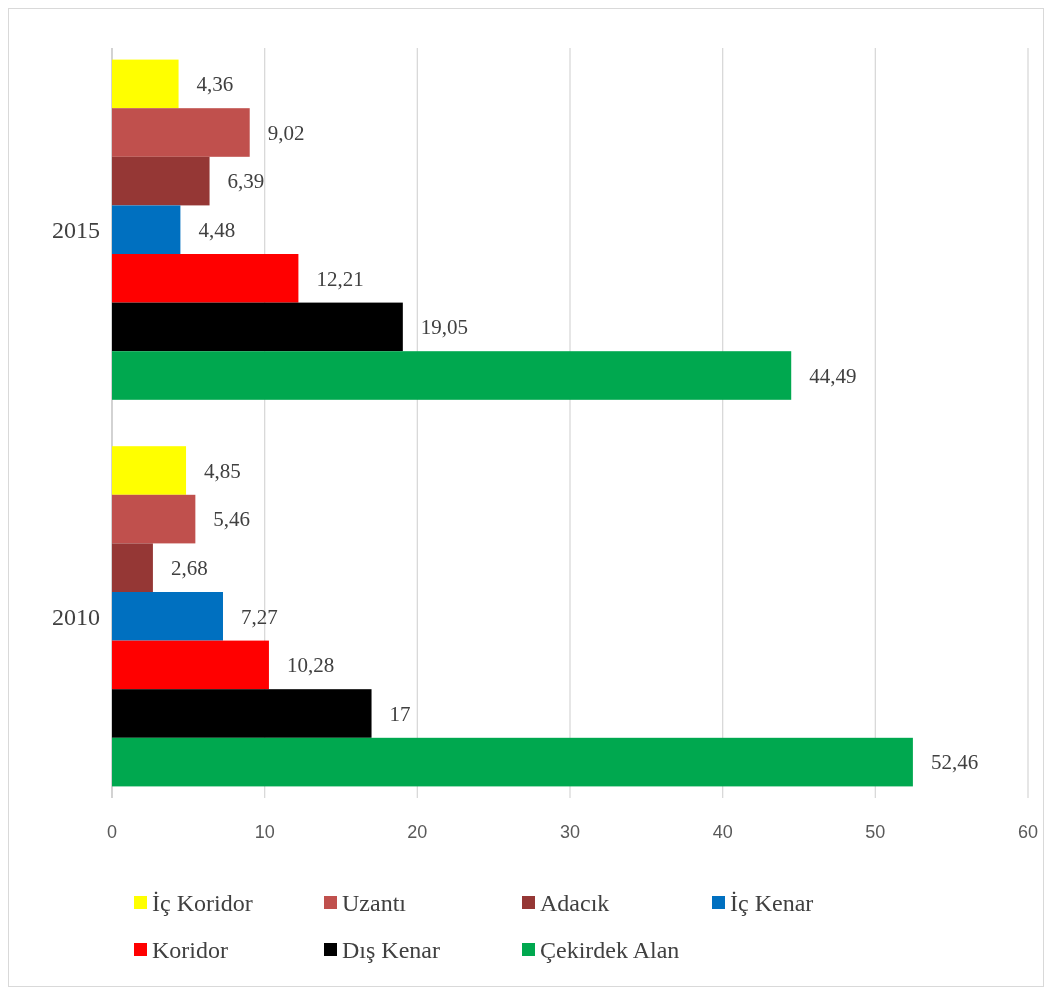 The height and width of the screenshot is (995, 1052). What do you see at coordinates (259, 616) in the screenshot?
I see `data-label: 7,27` at bounding box center [259, 616].